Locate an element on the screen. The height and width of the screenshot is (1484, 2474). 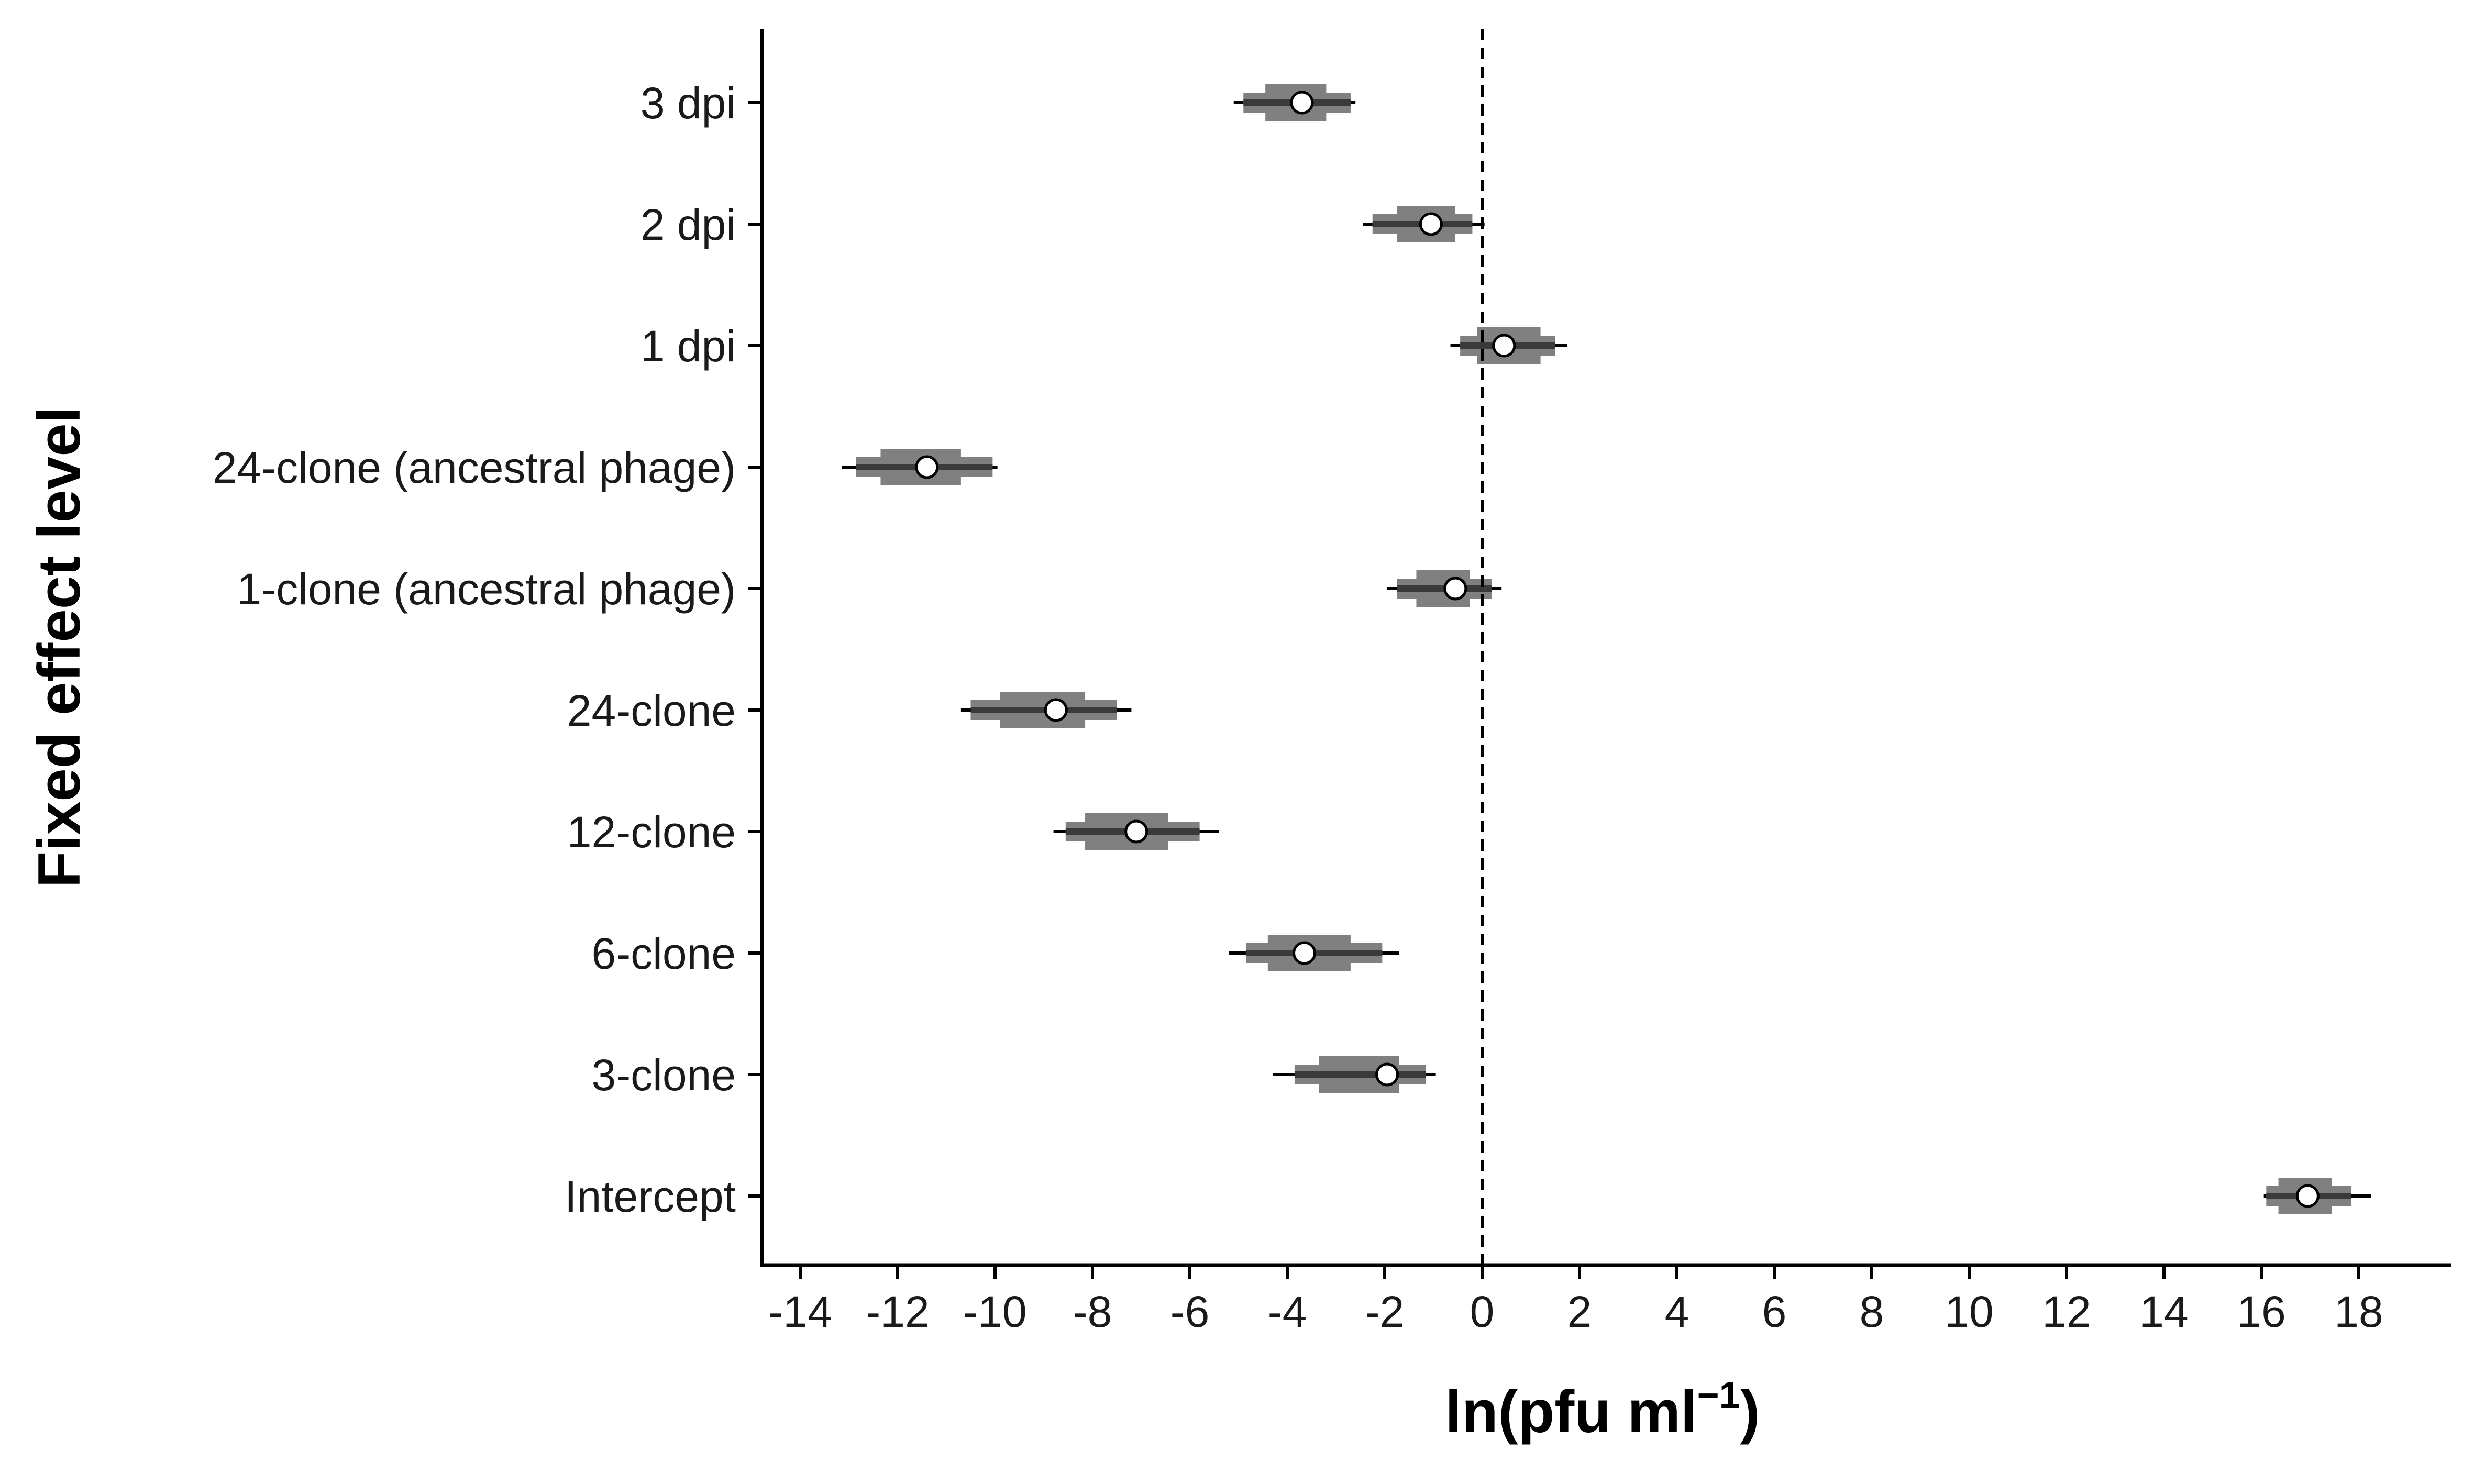
x-tick-label-16: 18 is located at coordinates (2358, 1312).